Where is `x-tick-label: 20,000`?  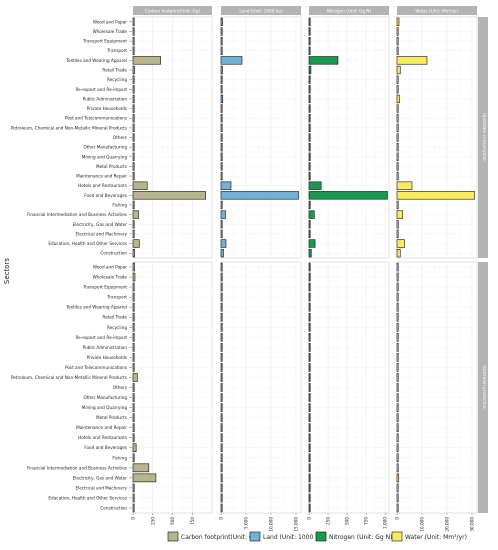 x-tick-label: 20,000 is located at coordinates (447, 524).